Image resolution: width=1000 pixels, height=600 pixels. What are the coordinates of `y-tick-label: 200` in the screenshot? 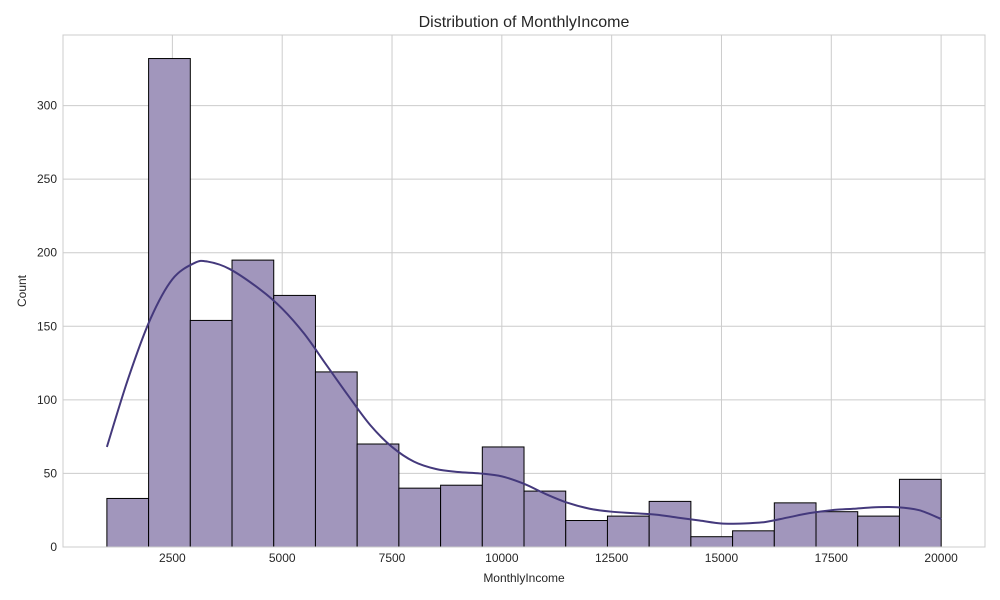 It's located at (47, 253).